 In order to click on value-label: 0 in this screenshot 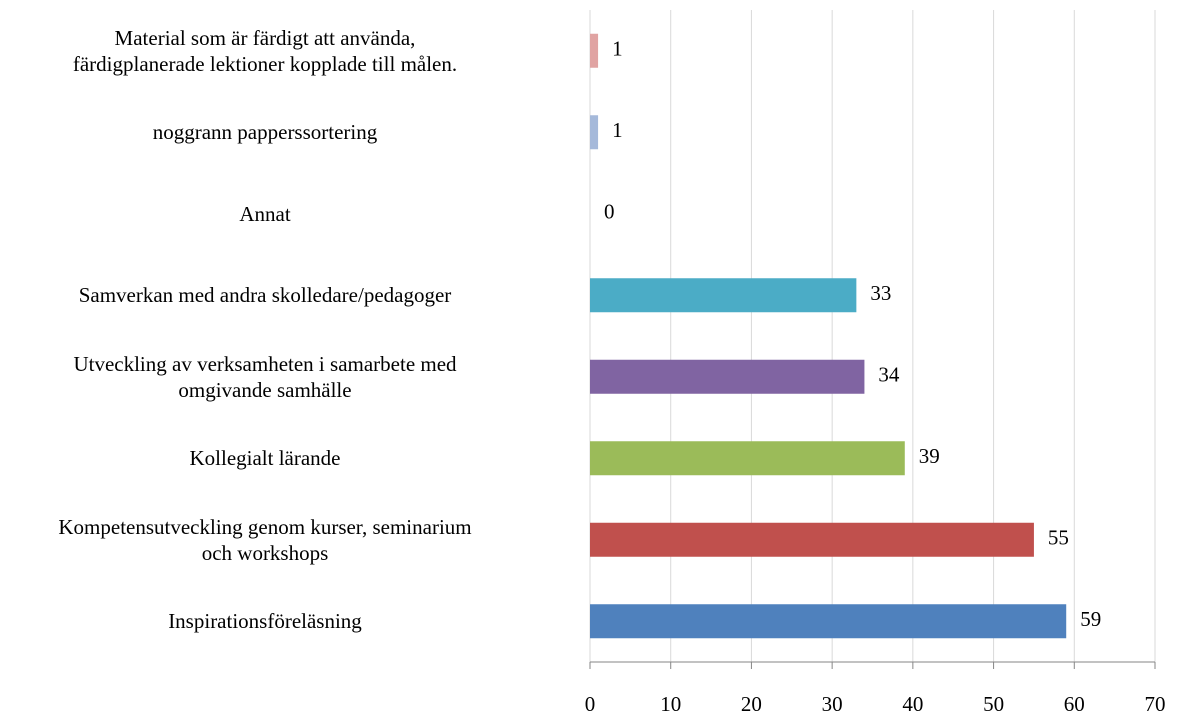, I will do `click(609, 212)`.